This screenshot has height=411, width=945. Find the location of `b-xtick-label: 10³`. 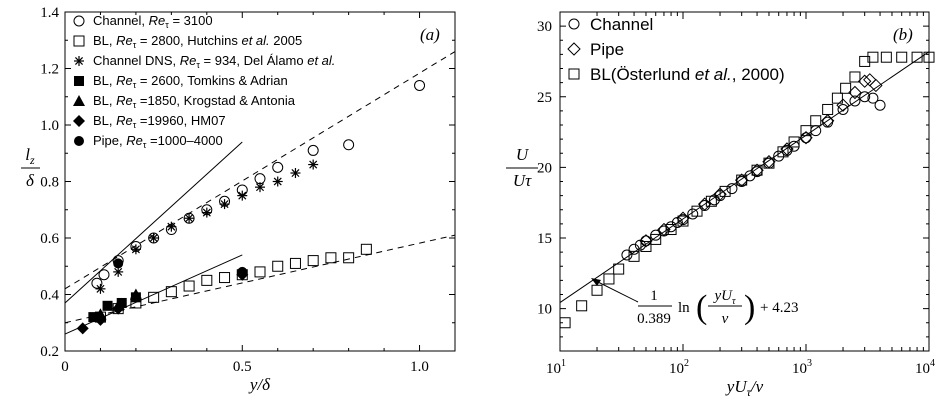

b-xtick-label: 10³ is located at coordinates (802, 367).